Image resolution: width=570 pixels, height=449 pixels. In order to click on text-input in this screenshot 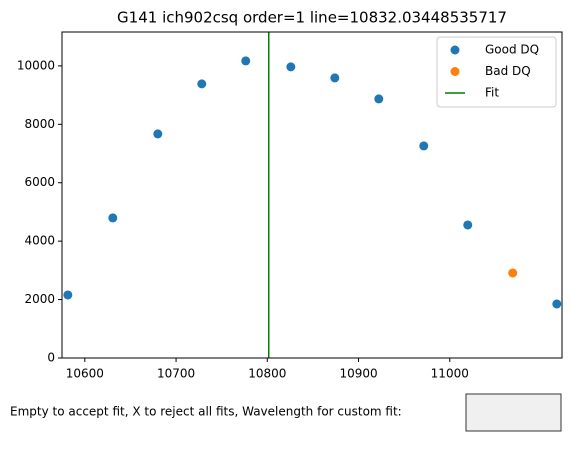, I will do `click(513, 412)`.